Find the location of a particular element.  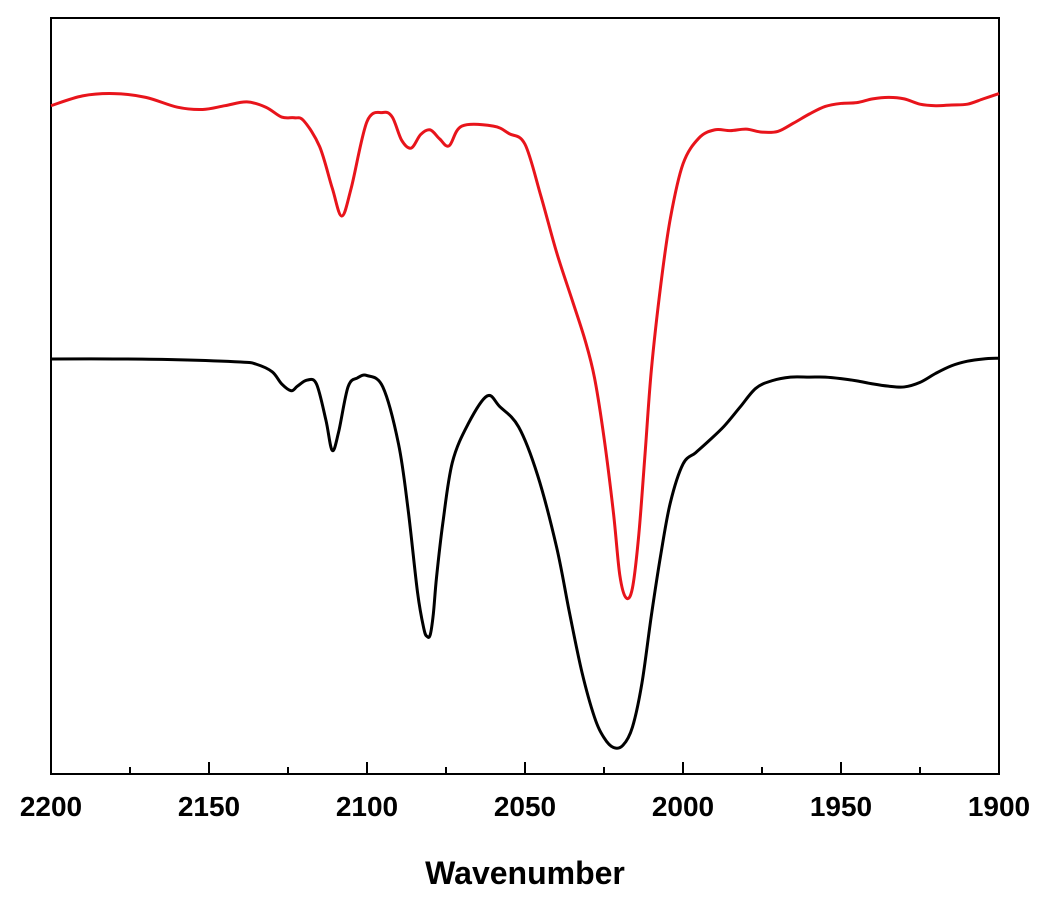

x-axis-title: Wavenumber is located at coordinates (525, 873).